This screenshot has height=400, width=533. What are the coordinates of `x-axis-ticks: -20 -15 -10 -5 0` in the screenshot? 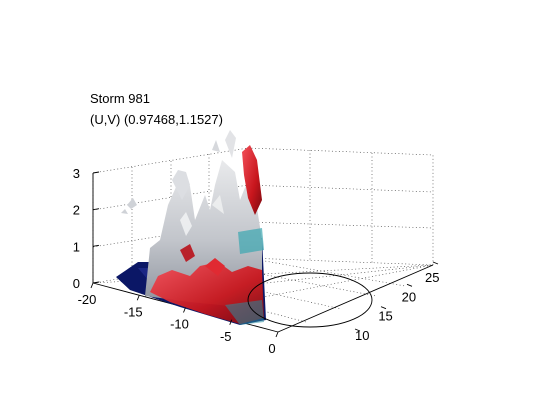 It's located at (178, 319).